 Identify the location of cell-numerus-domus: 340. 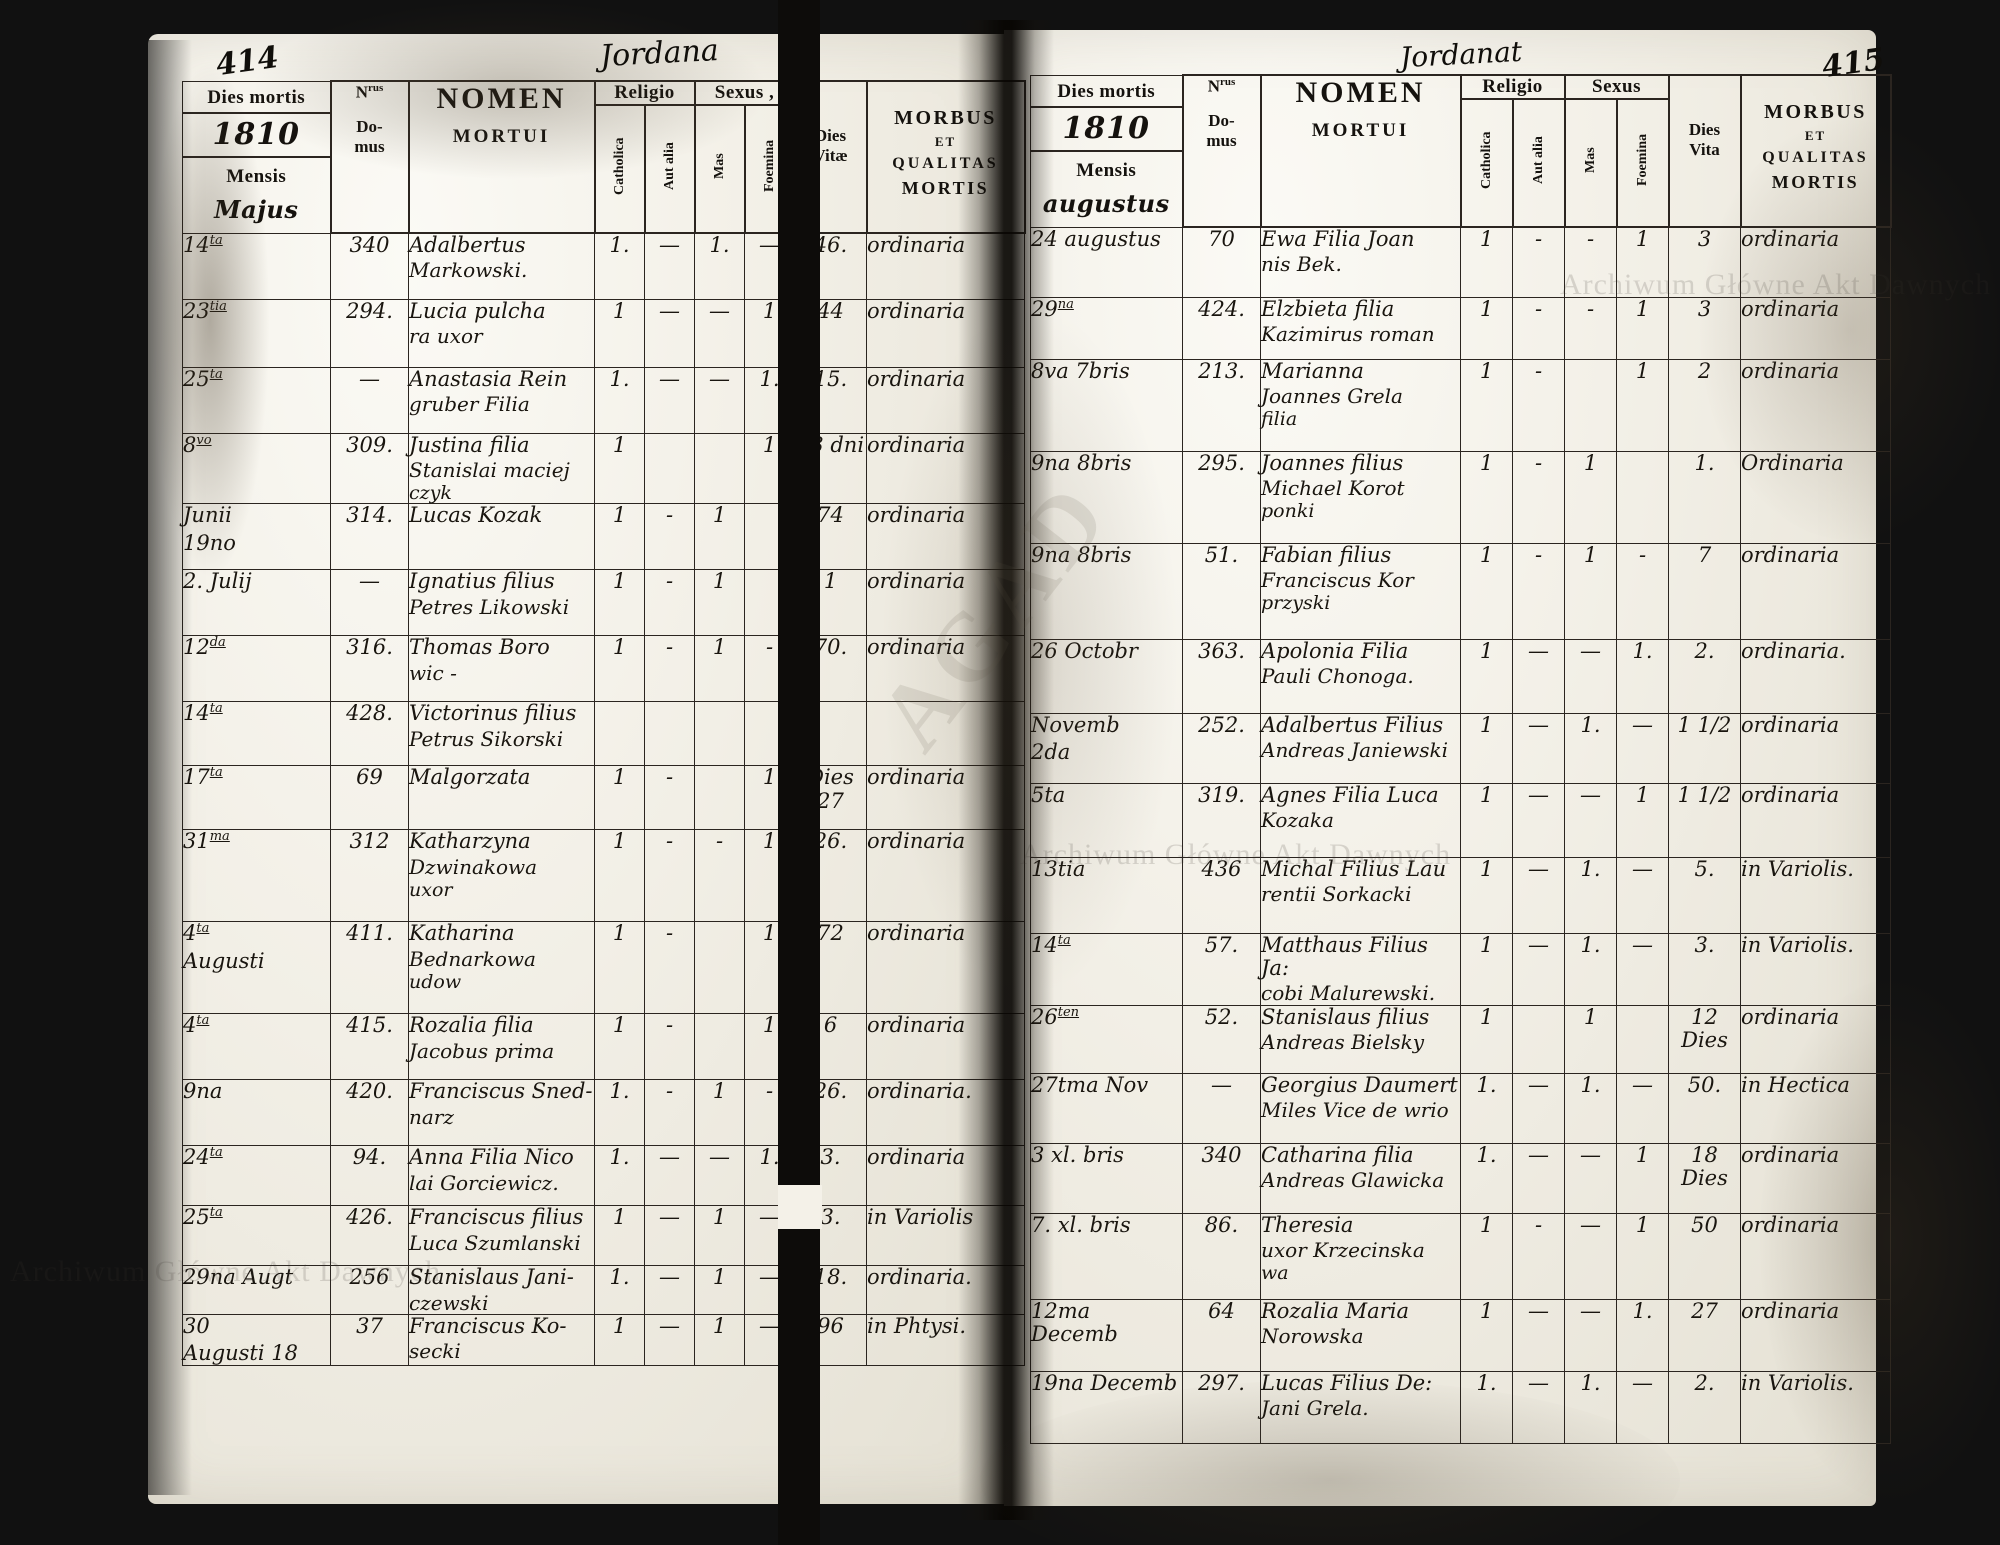
(1221, 1178).